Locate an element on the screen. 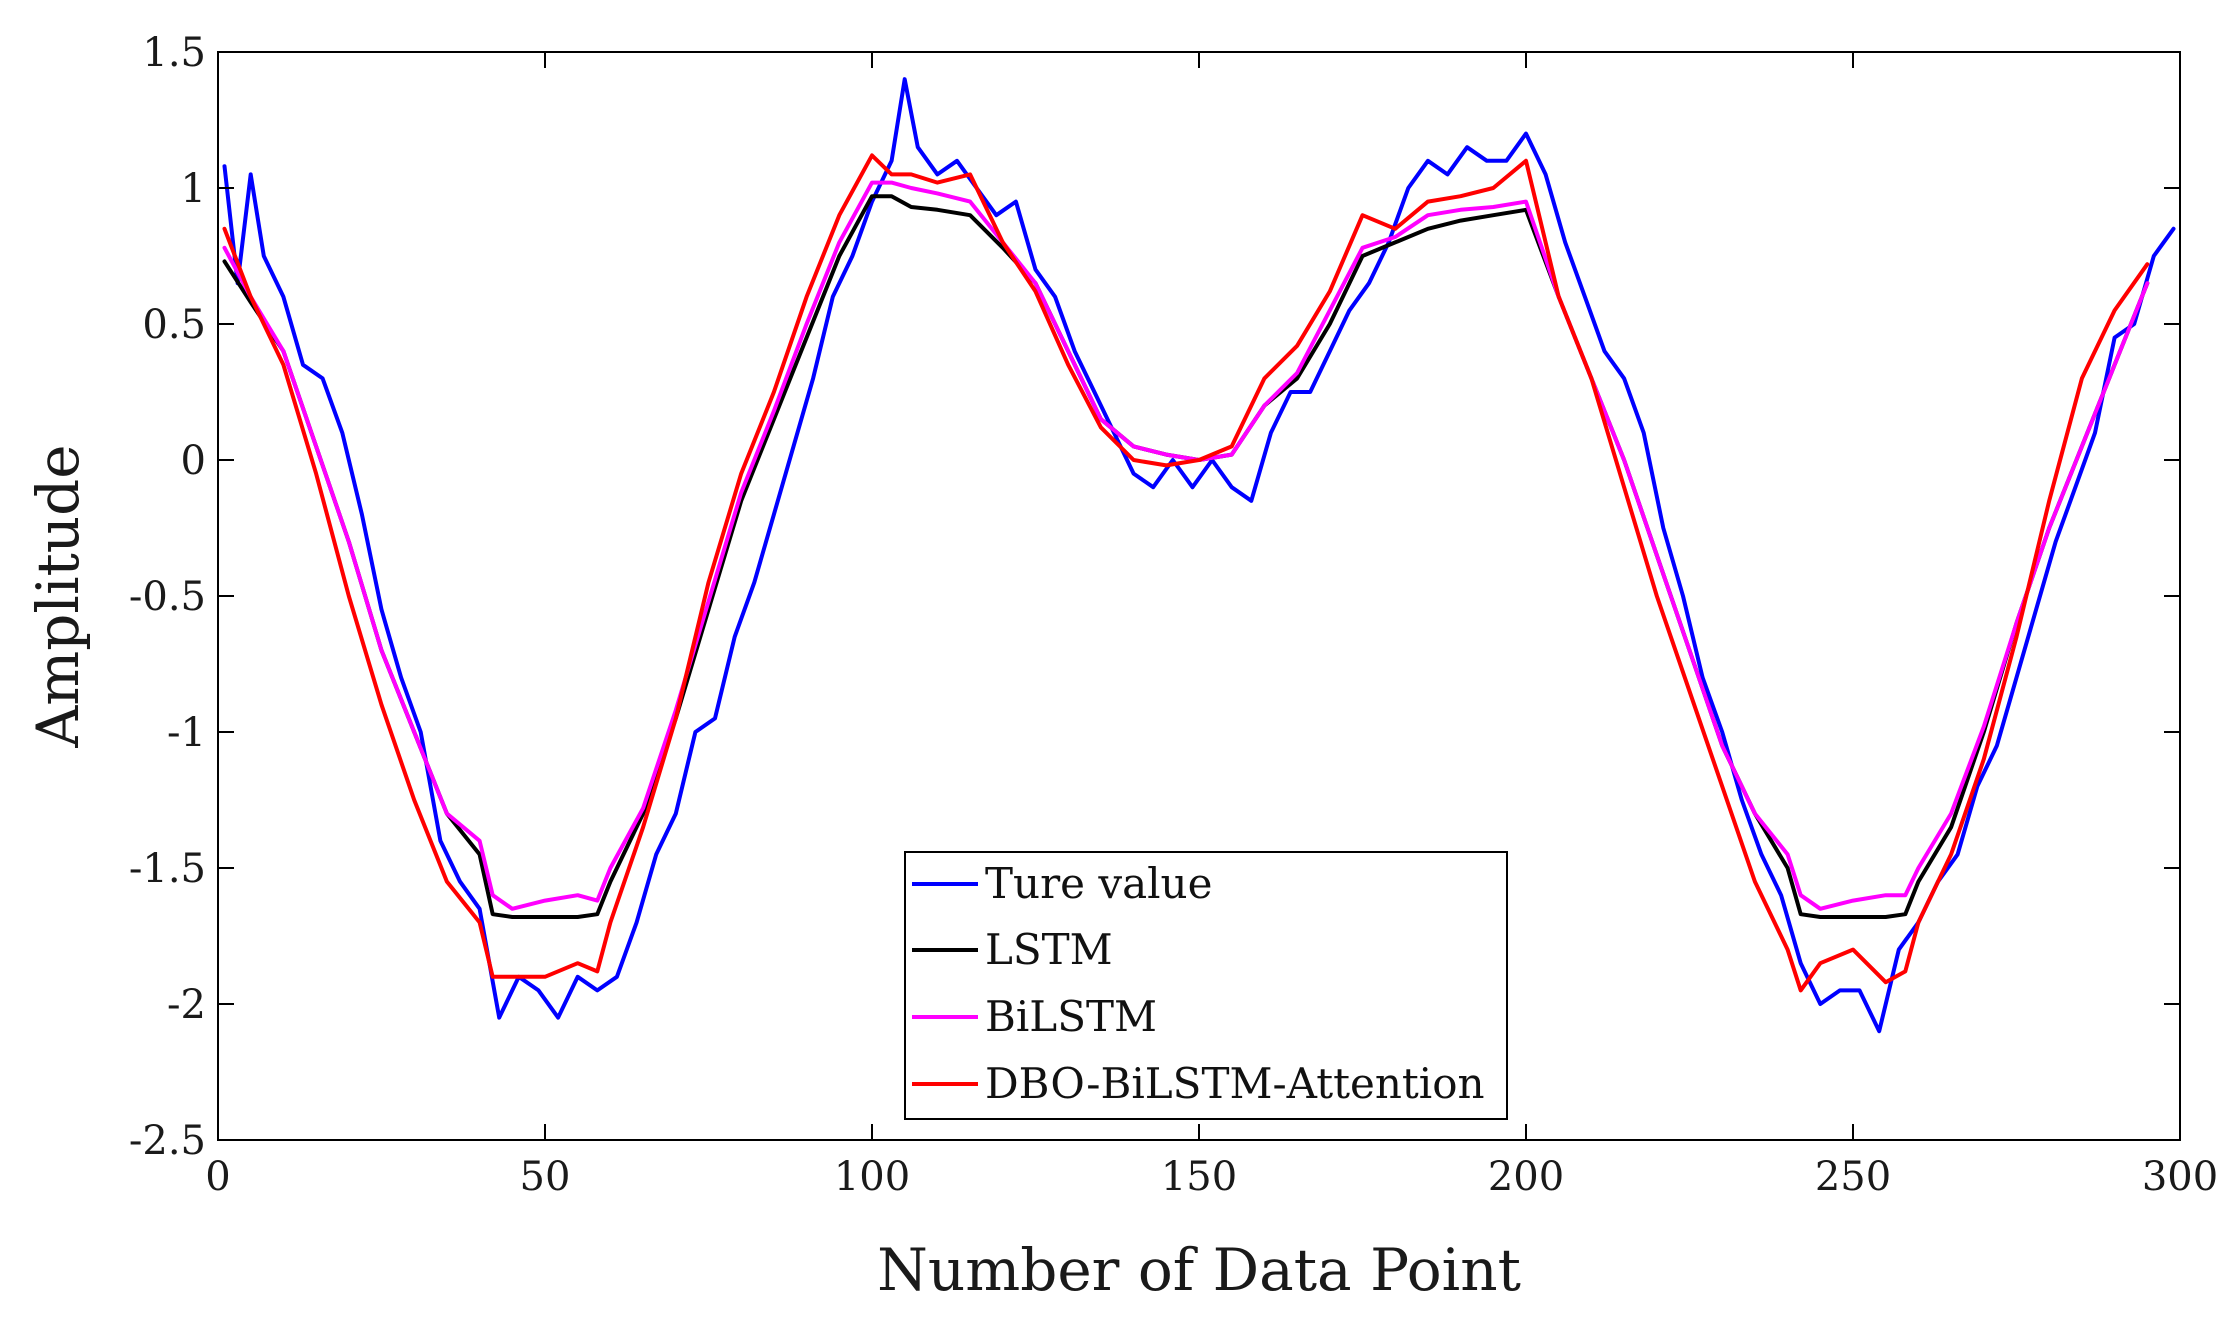 This screenshot has height=1323, width=2238. y-tick-label: 0.5 is located at coordinates (174, 325).